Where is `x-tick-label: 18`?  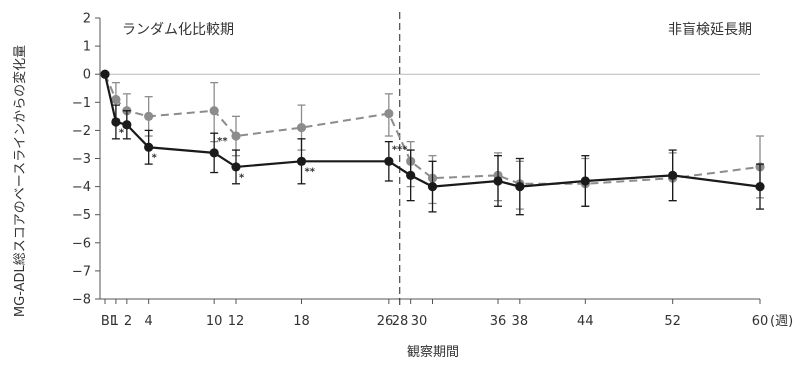 x-tick-label: 18 is located at coordinates (301, 321).